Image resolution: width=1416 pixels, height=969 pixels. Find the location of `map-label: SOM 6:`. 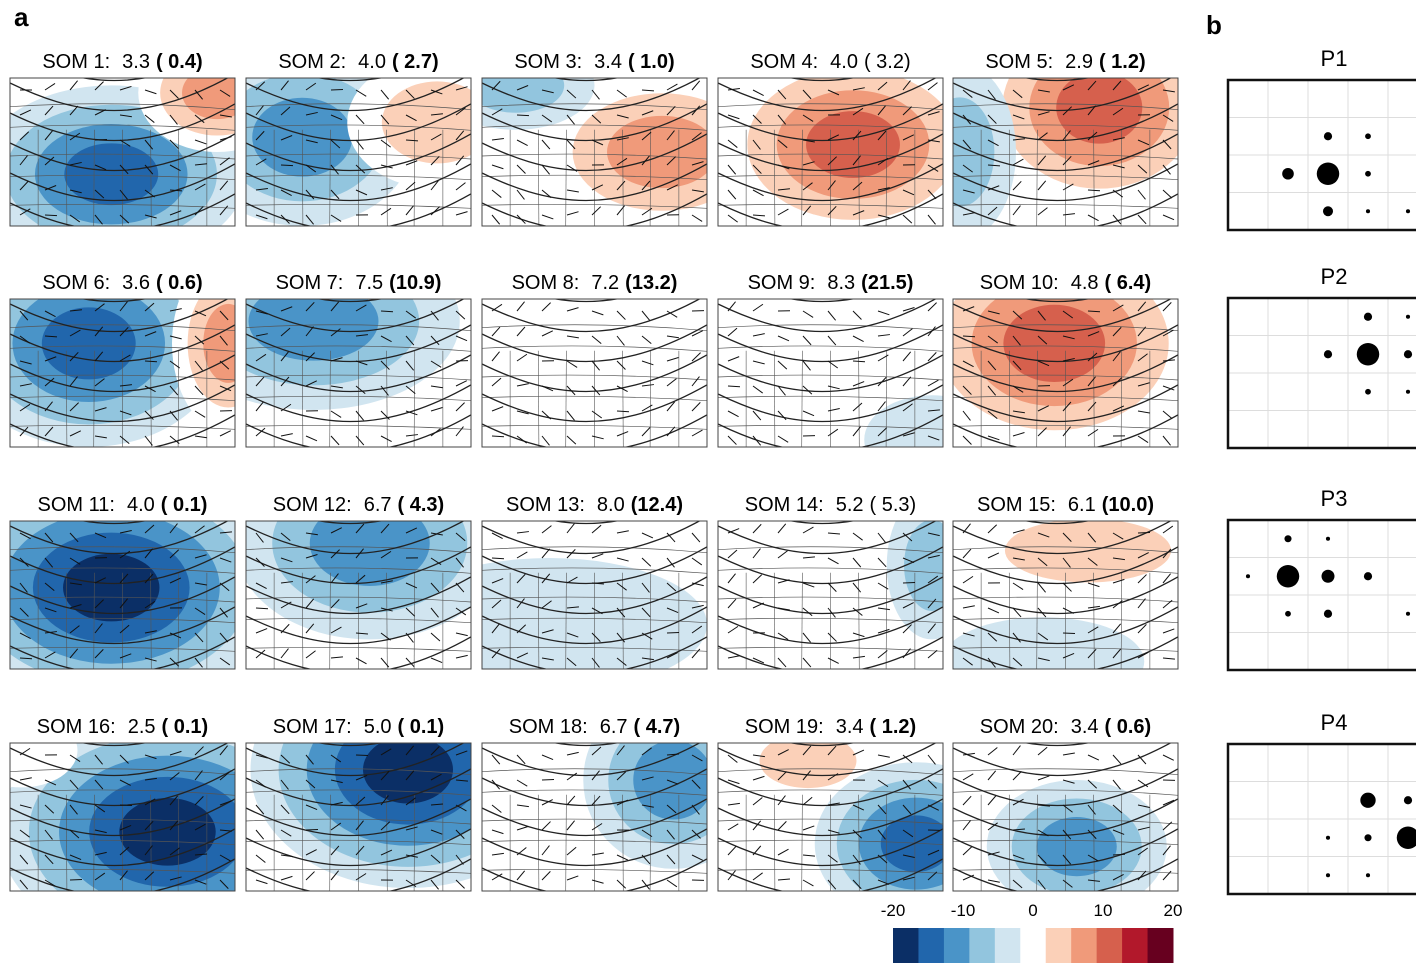

map-label: SOM 6: is located at coordinates (76, 283).